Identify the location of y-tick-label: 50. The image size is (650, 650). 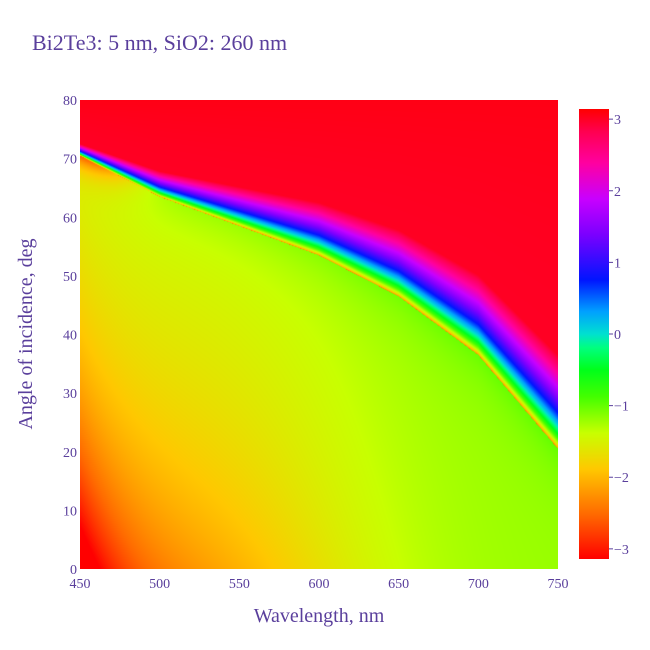
(70, 277).